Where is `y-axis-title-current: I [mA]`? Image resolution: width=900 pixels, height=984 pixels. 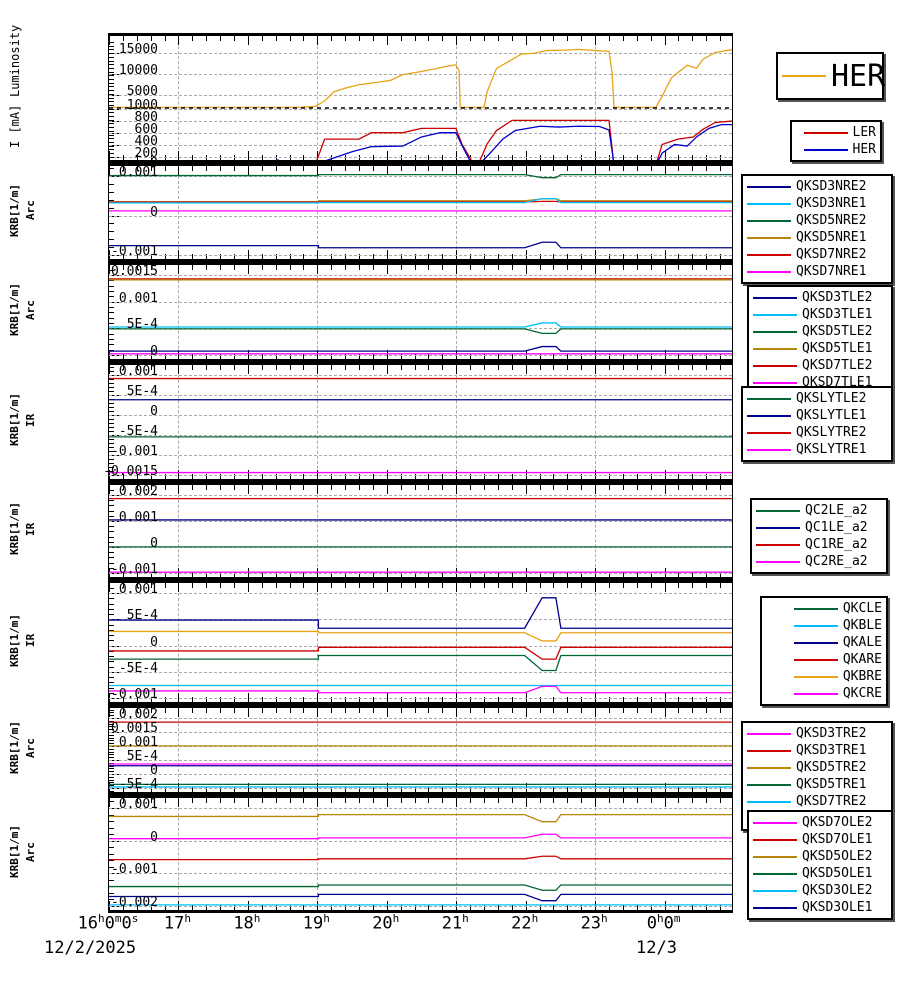
y-axis-title-current: I [mA] is located at coordinates (15, 126).